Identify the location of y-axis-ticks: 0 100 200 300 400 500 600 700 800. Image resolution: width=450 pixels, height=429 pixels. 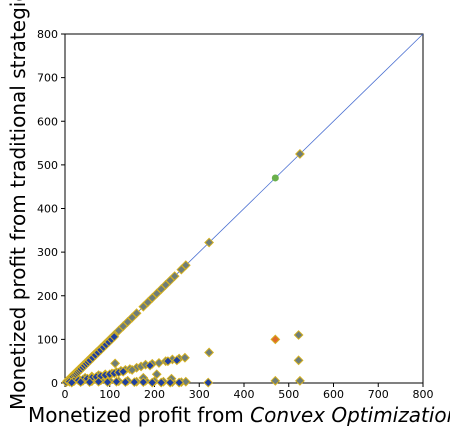
(51, 209).